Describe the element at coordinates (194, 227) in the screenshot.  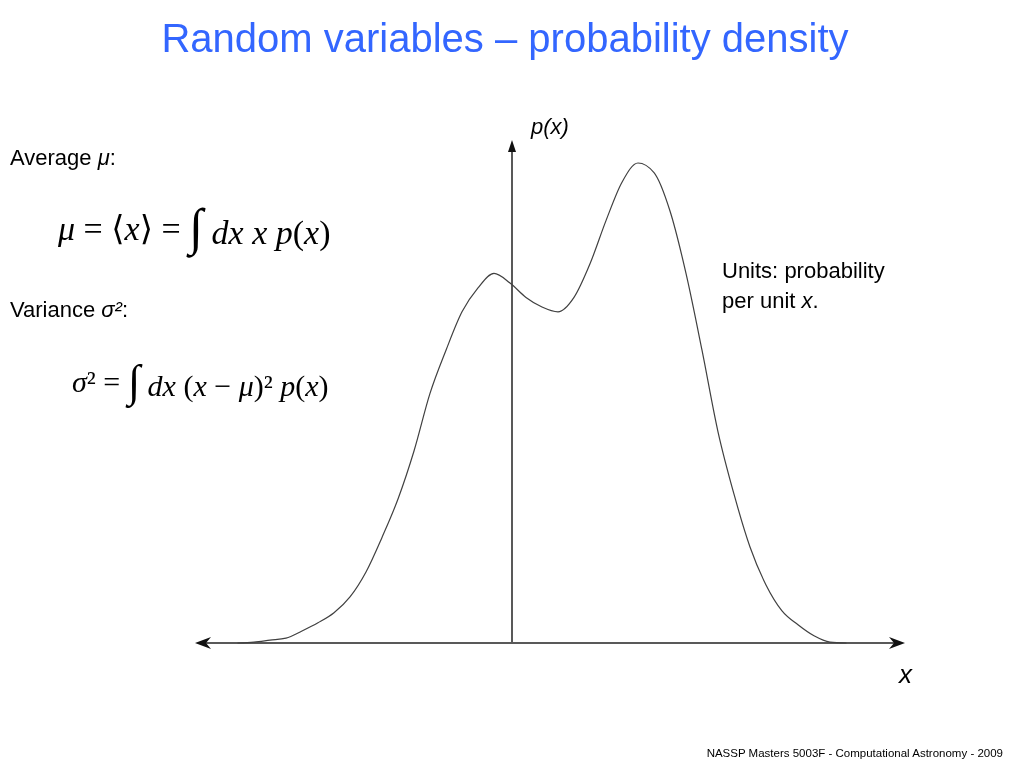
I see `text: μ = ⟨x⟩ = ∫ dx x p(x)` at that location.